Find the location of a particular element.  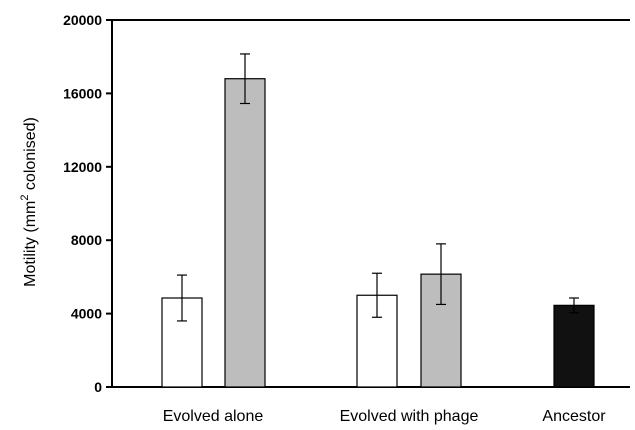

x-category-label: Ancestor is located at coordinates (574, 416).